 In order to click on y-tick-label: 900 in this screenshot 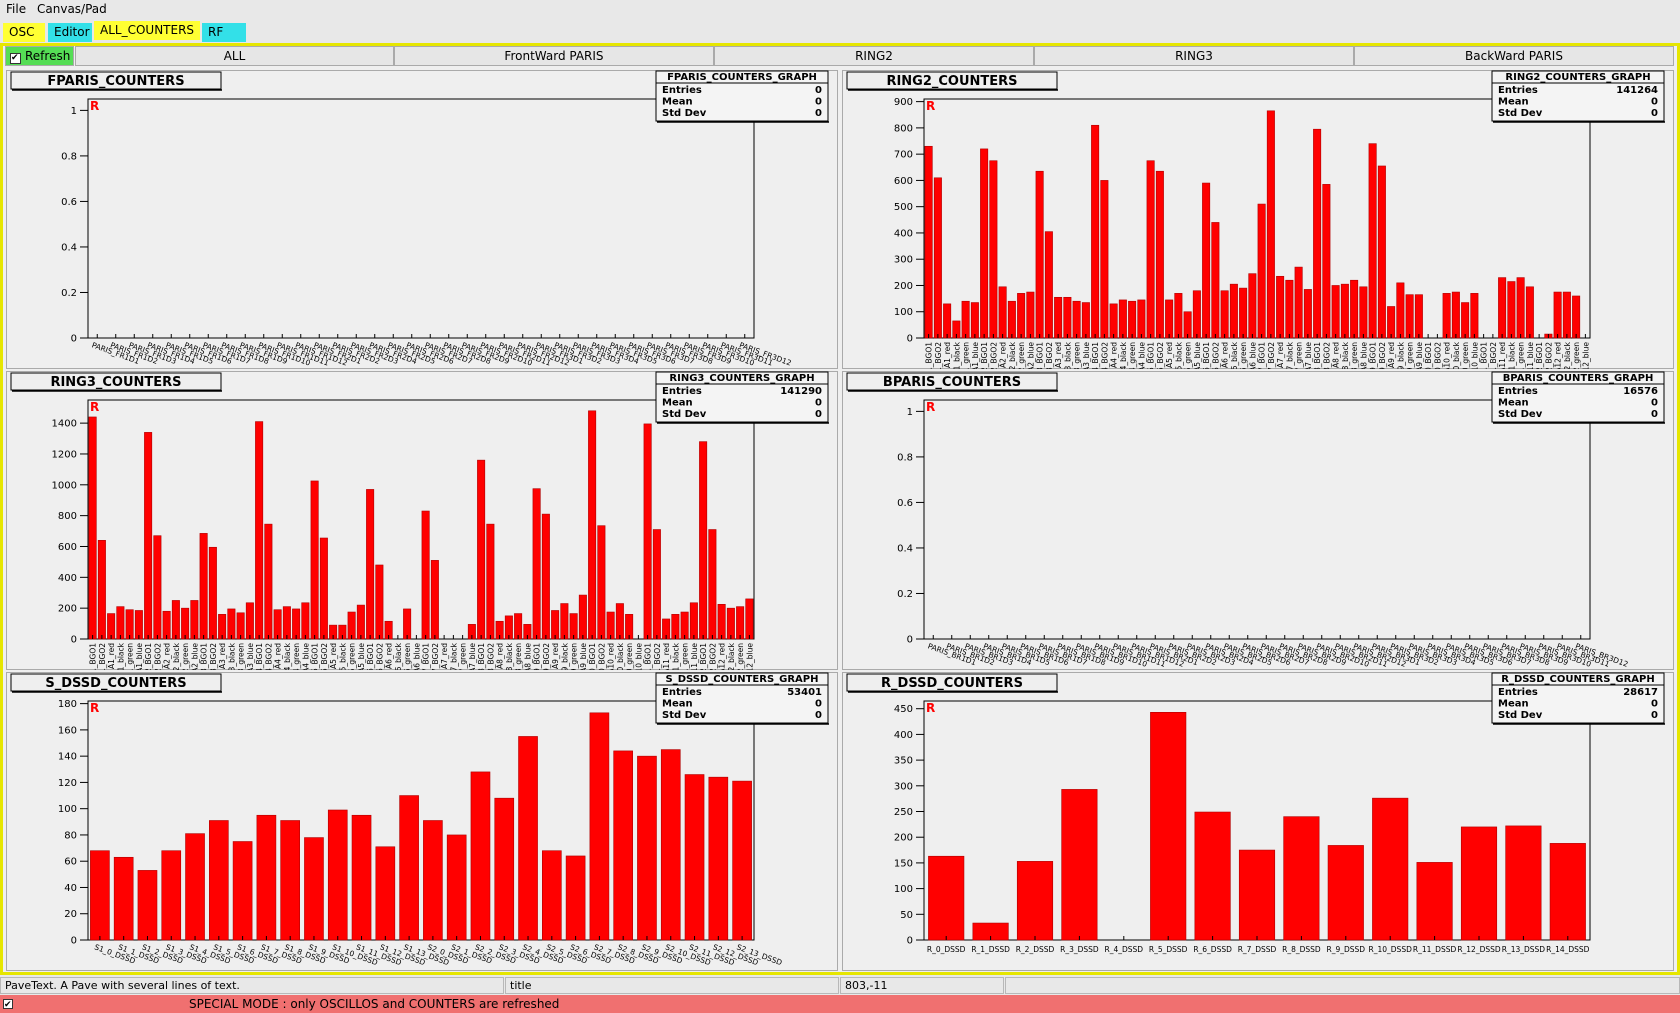, I will do `click(903, 102)`.